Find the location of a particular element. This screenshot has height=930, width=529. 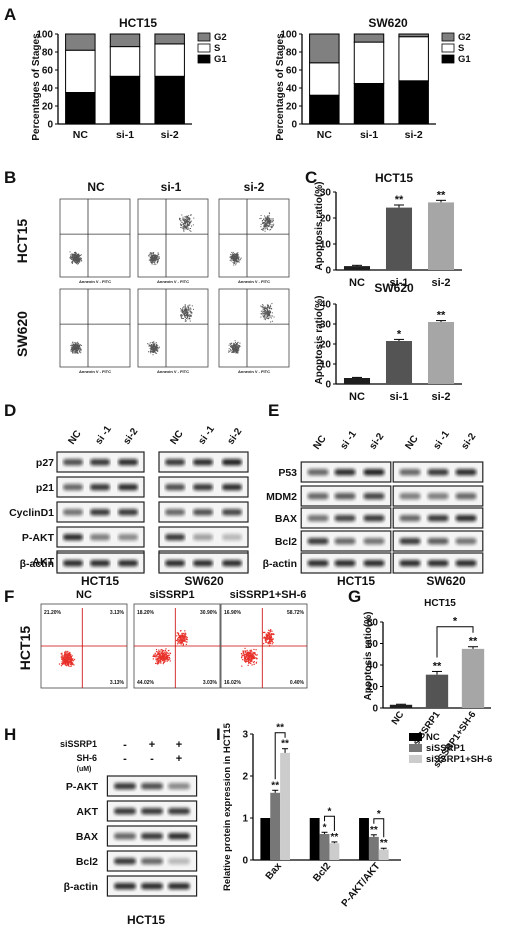

blot-e-band is located at coordinates (410, 563).